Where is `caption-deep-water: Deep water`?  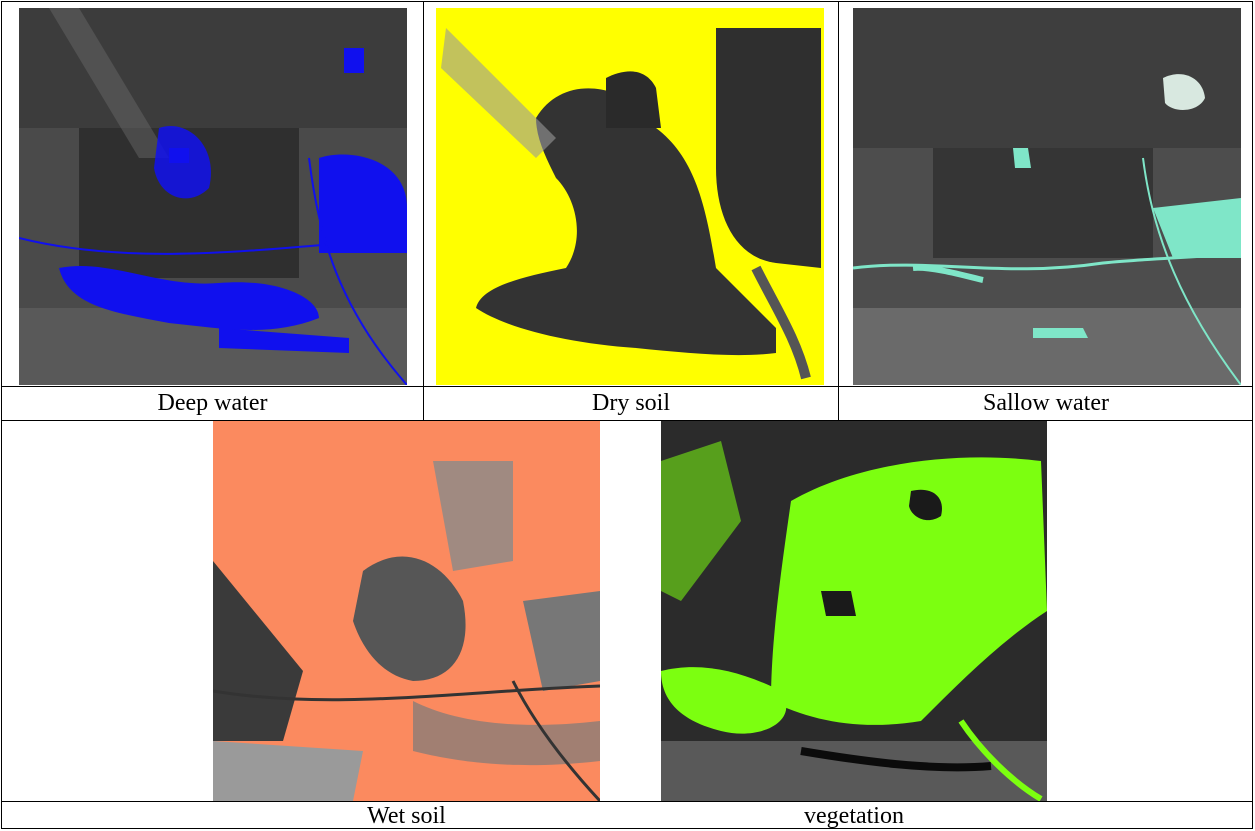 caption-deep-water: Deep water is located at coordinates (212, 403).